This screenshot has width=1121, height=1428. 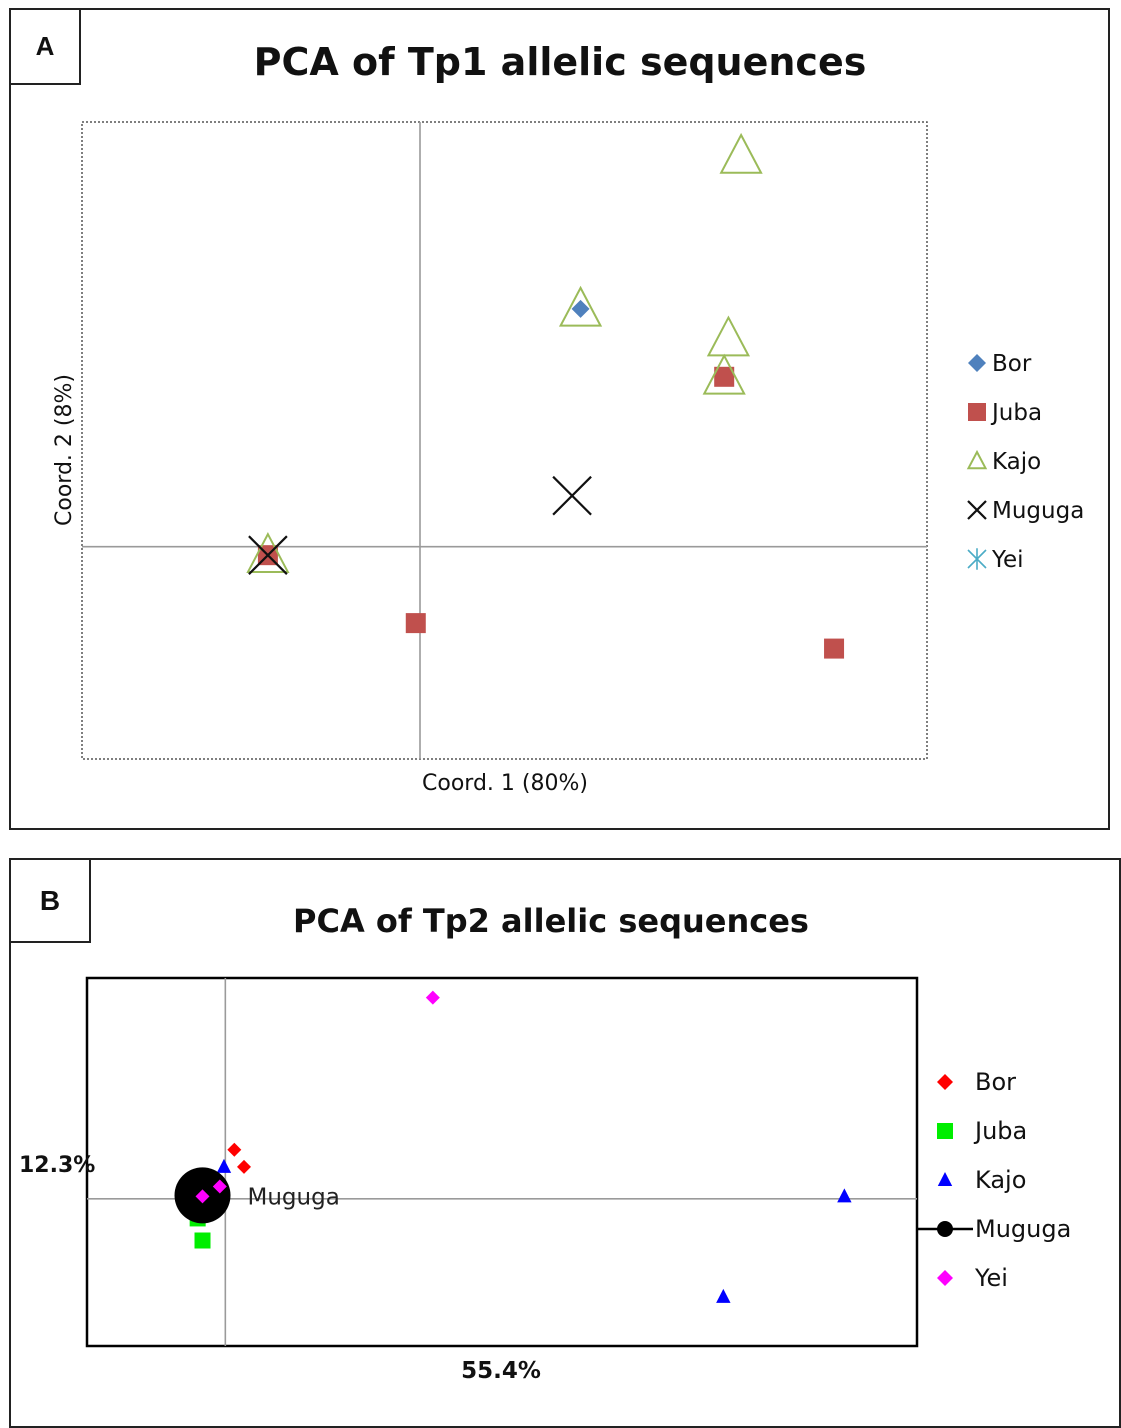 What do you see at coordinates (317, 1097) in the screenshot?
I see `series-yei` at bounding box center [317, 1097].